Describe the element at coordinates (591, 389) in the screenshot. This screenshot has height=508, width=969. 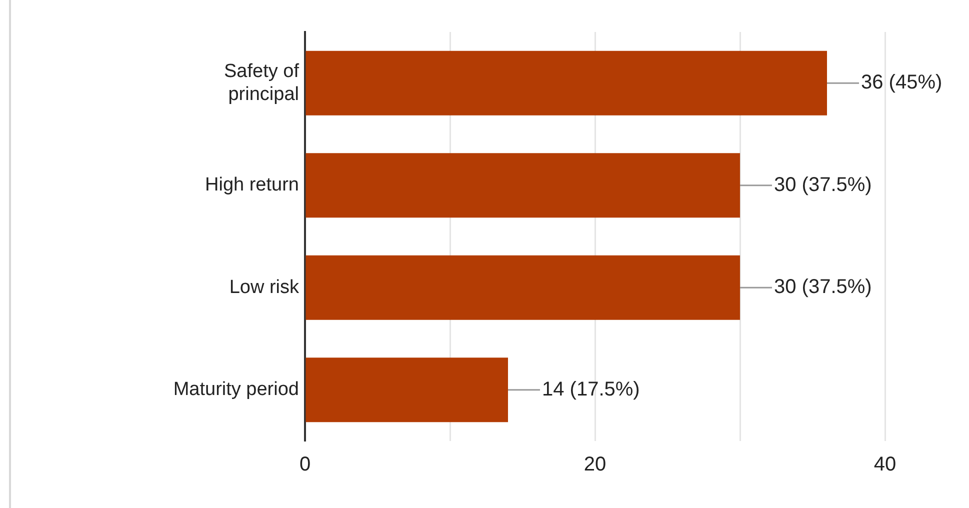
I see `data-label: 14 (17.5%)` at that location.